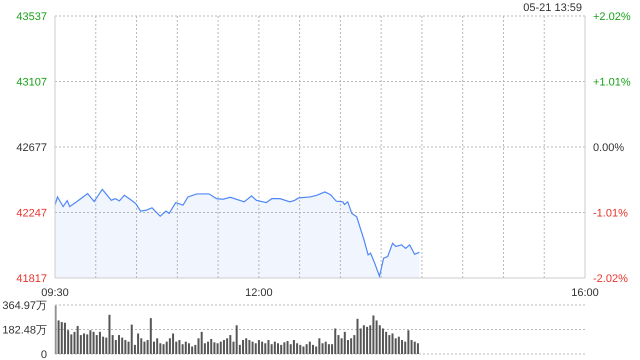 The width and height of the screenshot is (640, 360). Describe the element at coordinates (612, 17) in the screenshot. I see `y2-tick-label: +2.02%` at that location.